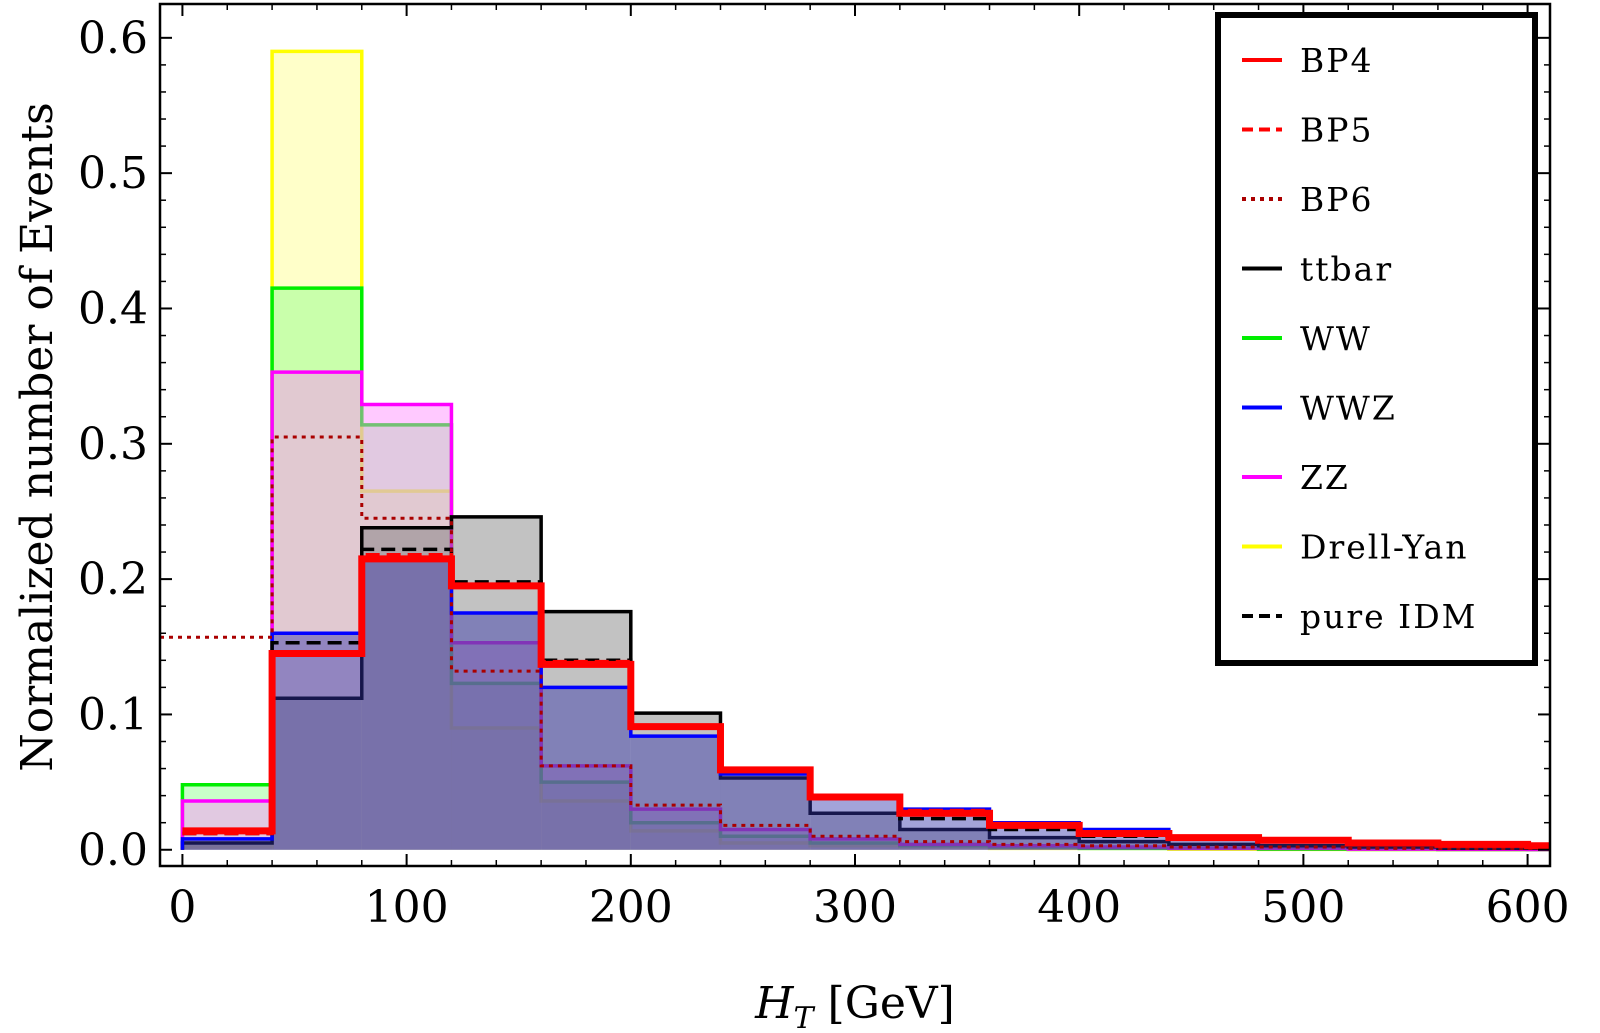  What do you see at coordinates (1384, 547) in the screenshot?
I see `legend-label-drell-yan: Drell-Yan` at bounding box center [1384, 547].